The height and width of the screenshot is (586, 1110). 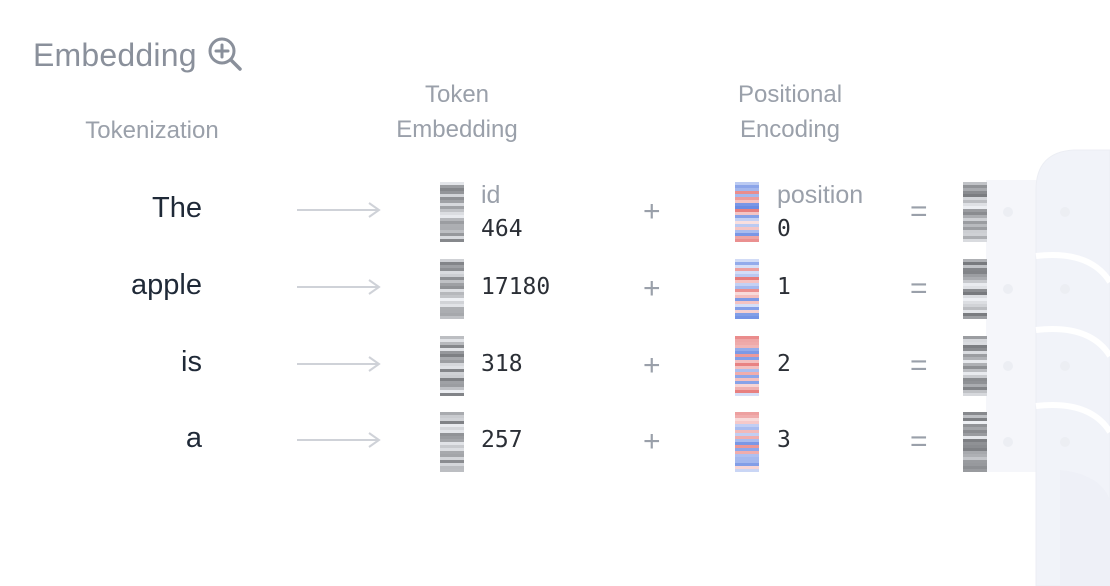 I want to click on header-positional-encoding: Positional Encoding, so click(x=790, y=112).